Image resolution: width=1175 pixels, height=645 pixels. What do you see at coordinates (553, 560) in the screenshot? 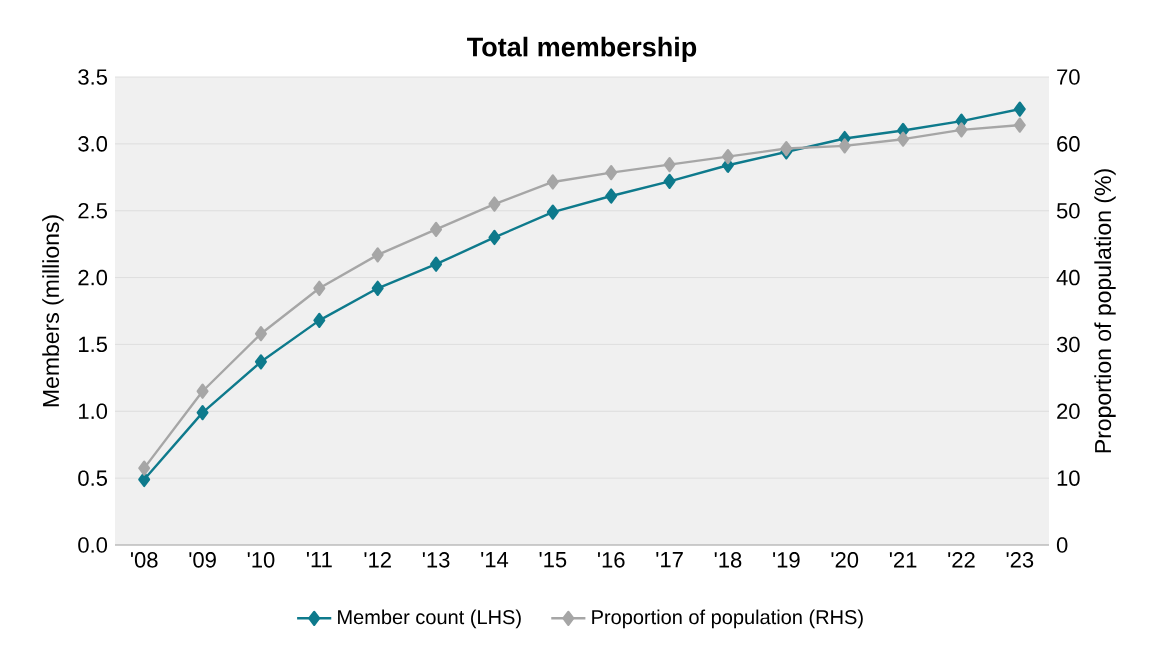
I see `x-tick-label: '15` at bounding box center [553, 560].